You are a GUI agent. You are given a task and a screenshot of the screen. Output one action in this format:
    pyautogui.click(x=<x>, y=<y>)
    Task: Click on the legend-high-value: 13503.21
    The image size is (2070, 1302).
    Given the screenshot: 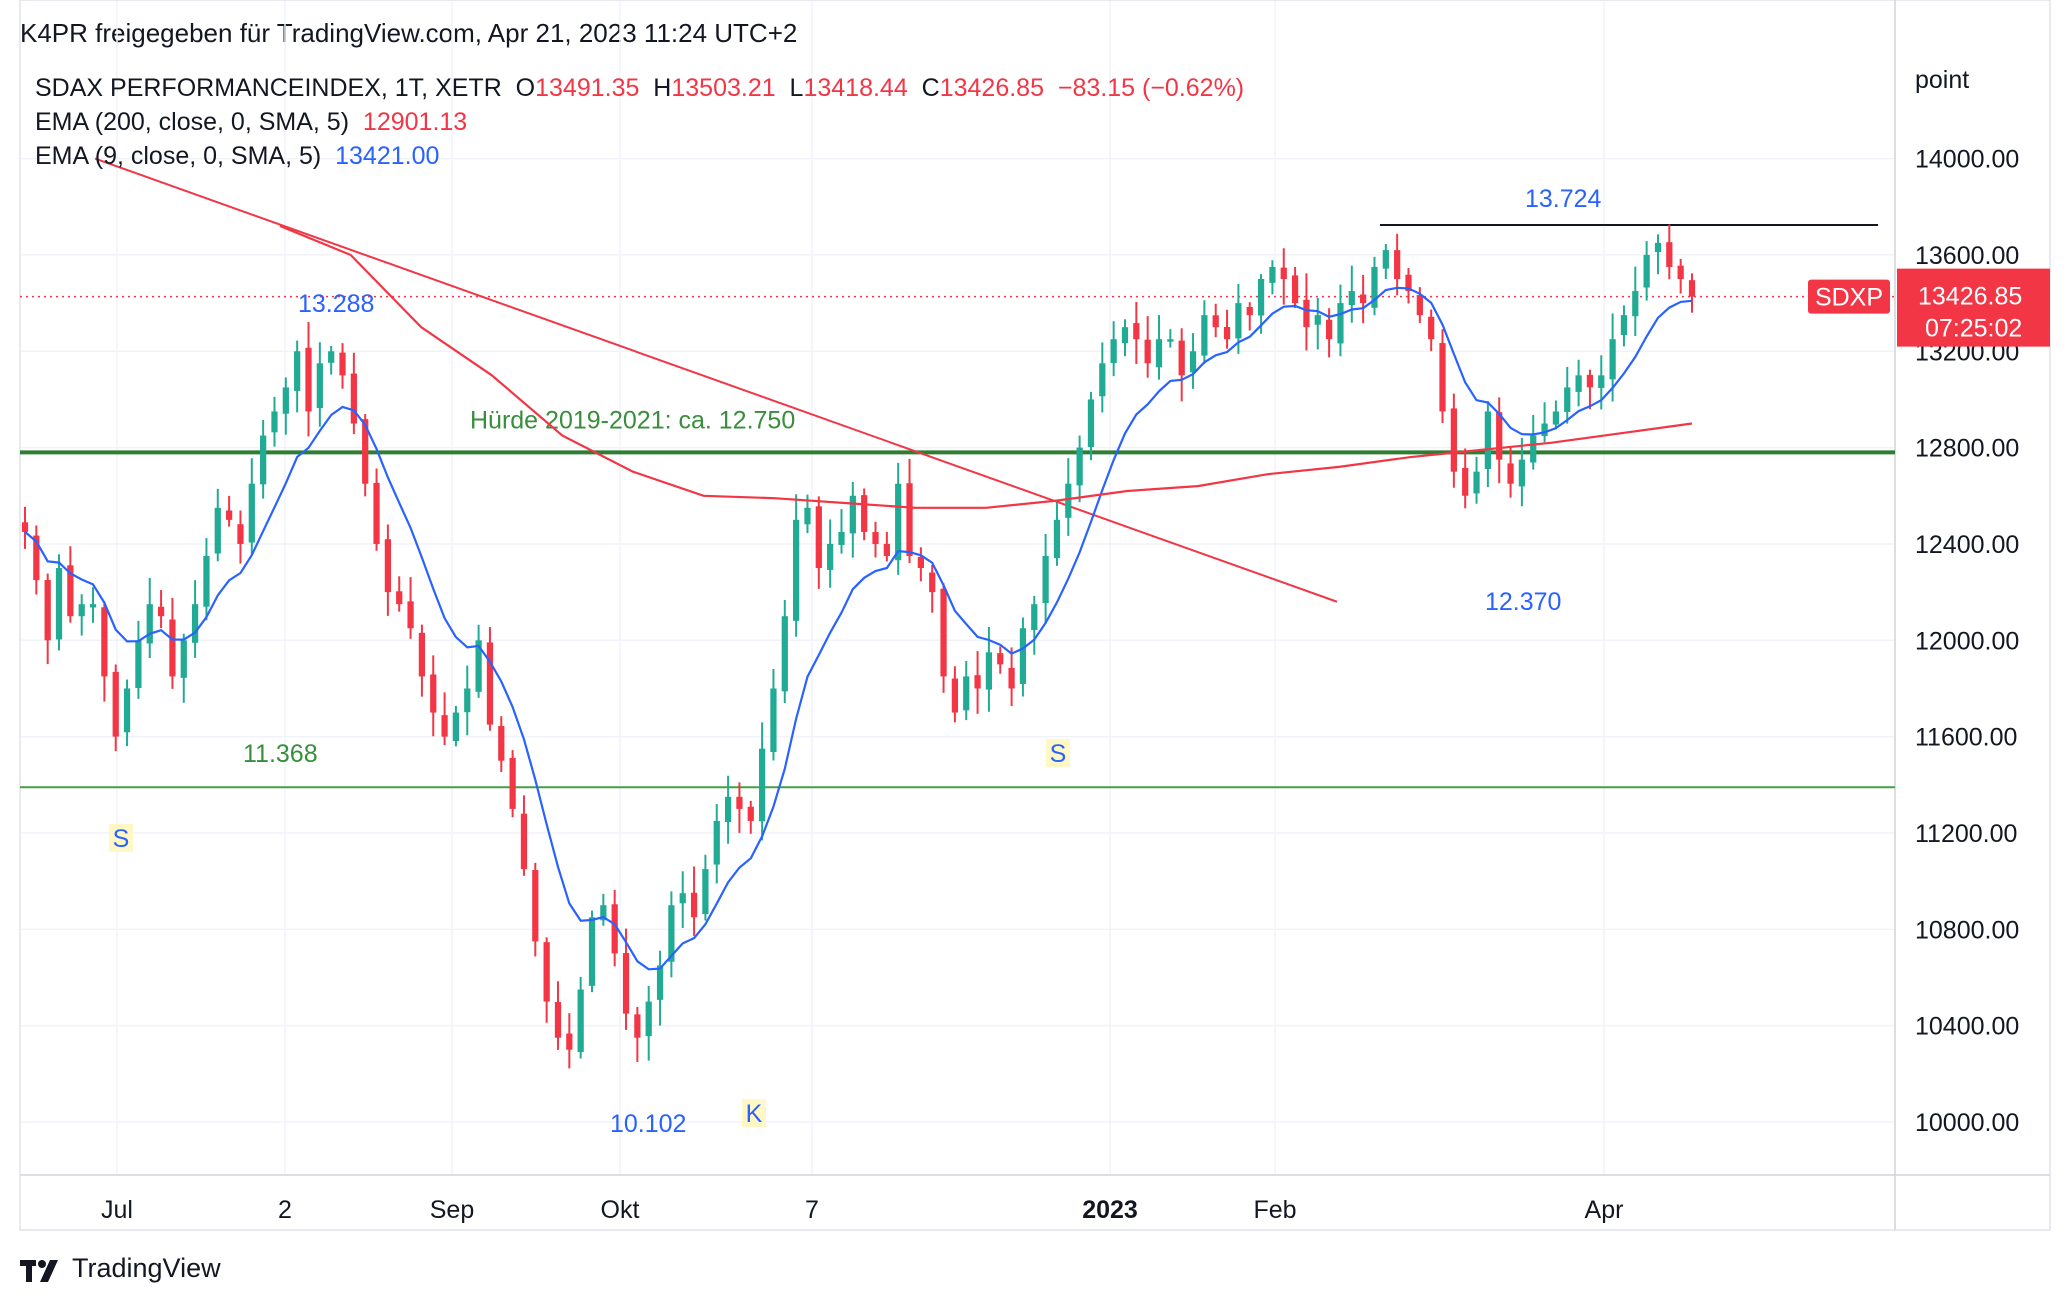 What is the action you would take?
    pyautogui.click(x=723, y=88)
    